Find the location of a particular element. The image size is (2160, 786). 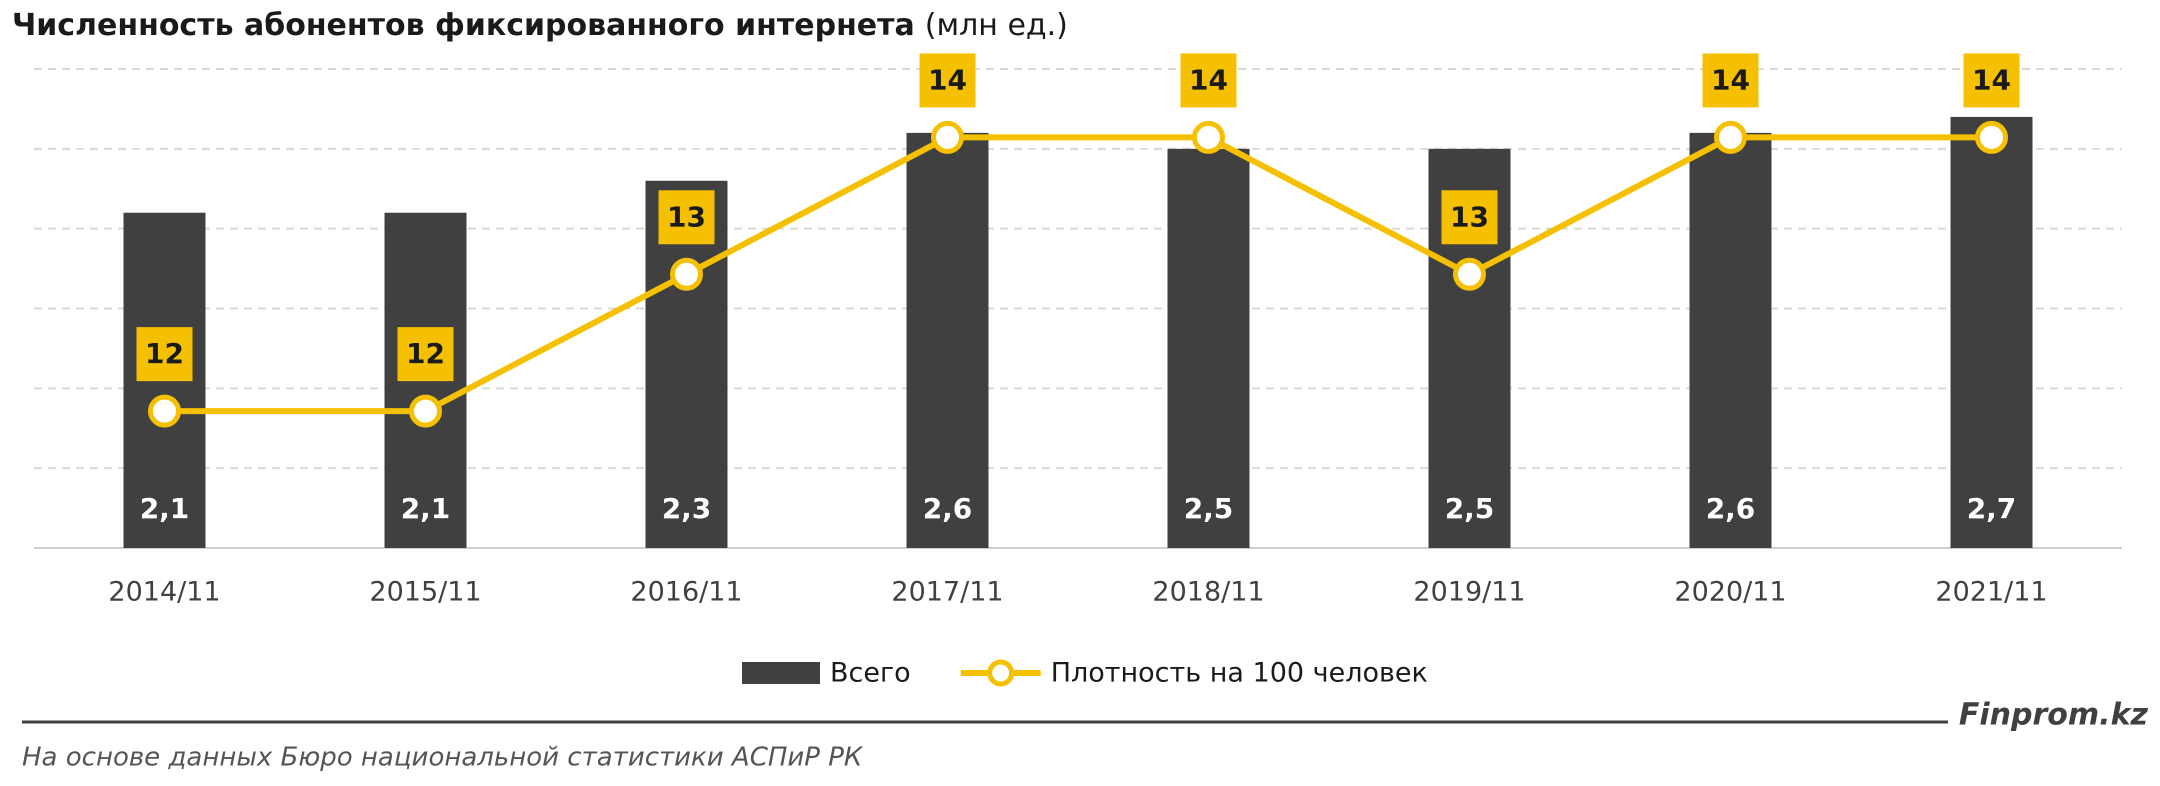

x-tick-label: 2019/11 is located at coordinates (1469, 592).